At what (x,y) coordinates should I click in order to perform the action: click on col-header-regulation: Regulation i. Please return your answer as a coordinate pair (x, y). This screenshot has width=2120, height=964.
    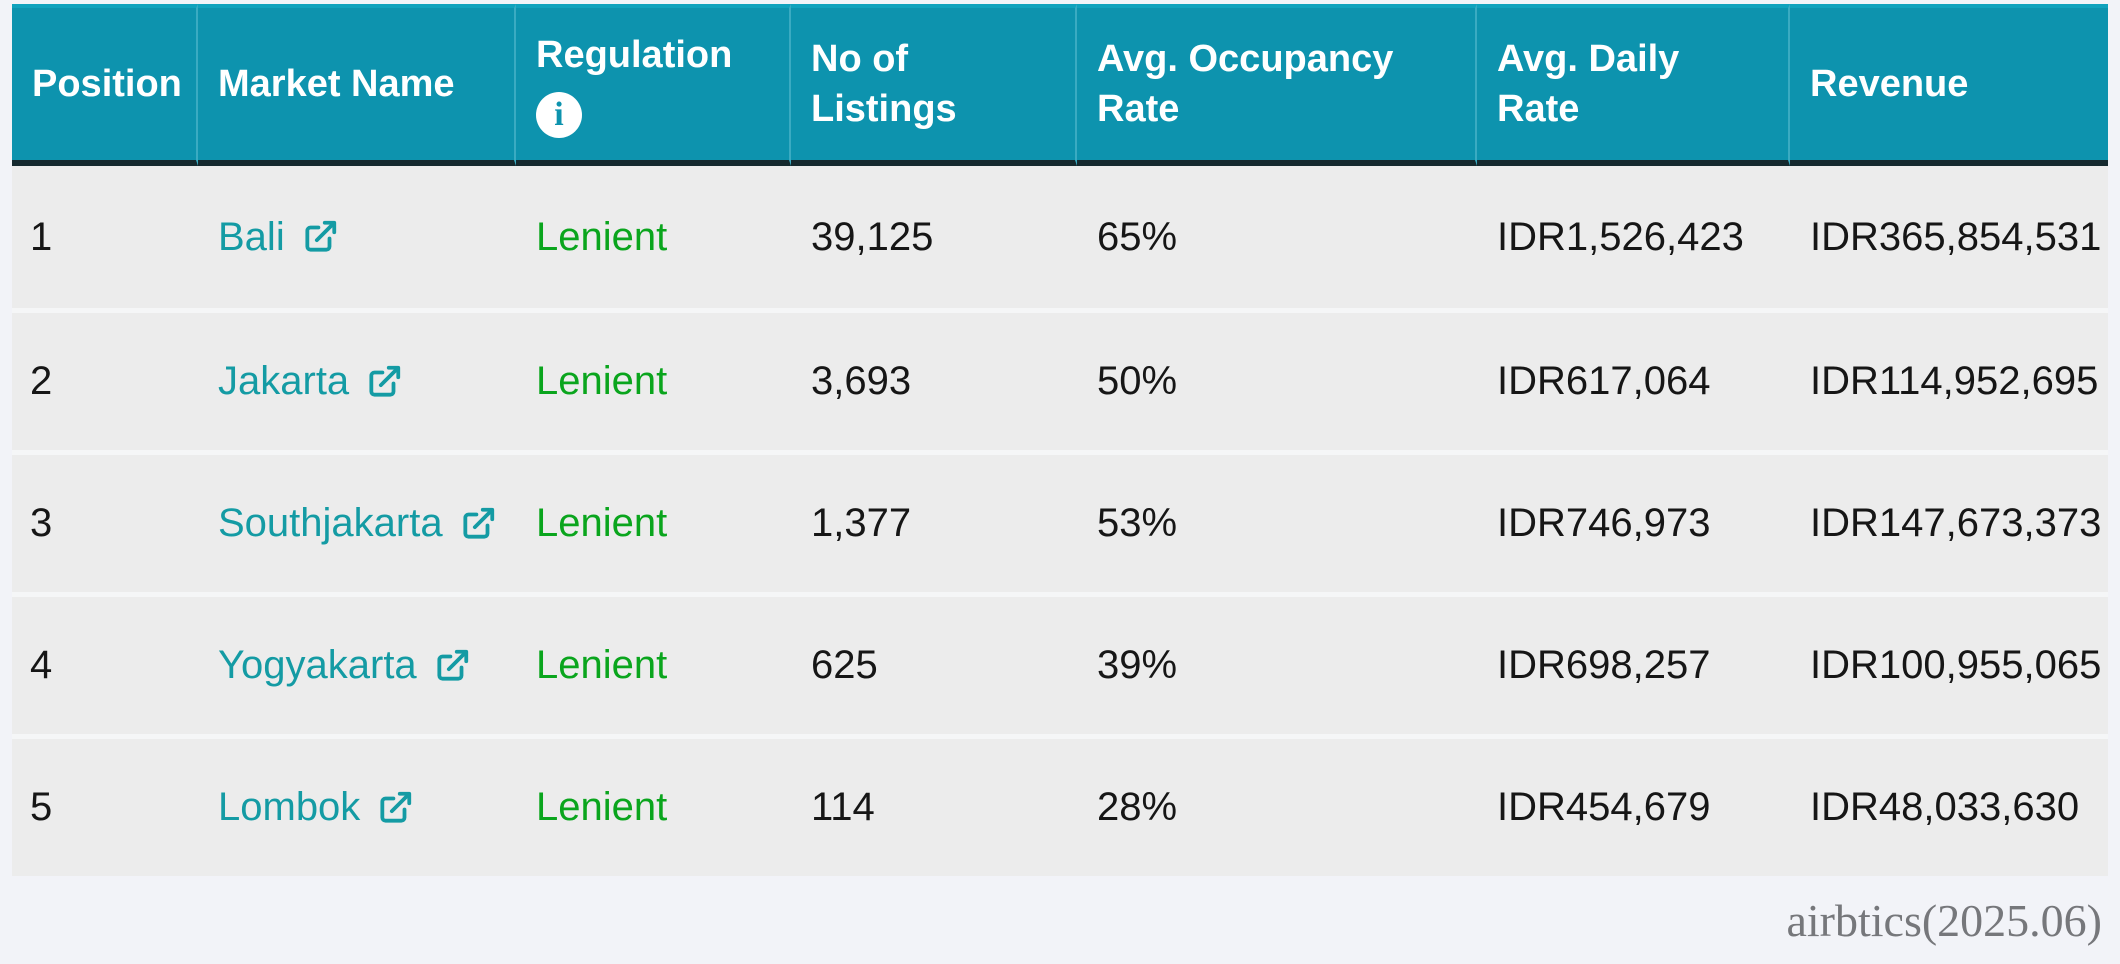
    Looking at the image, I should click on (653, 85).